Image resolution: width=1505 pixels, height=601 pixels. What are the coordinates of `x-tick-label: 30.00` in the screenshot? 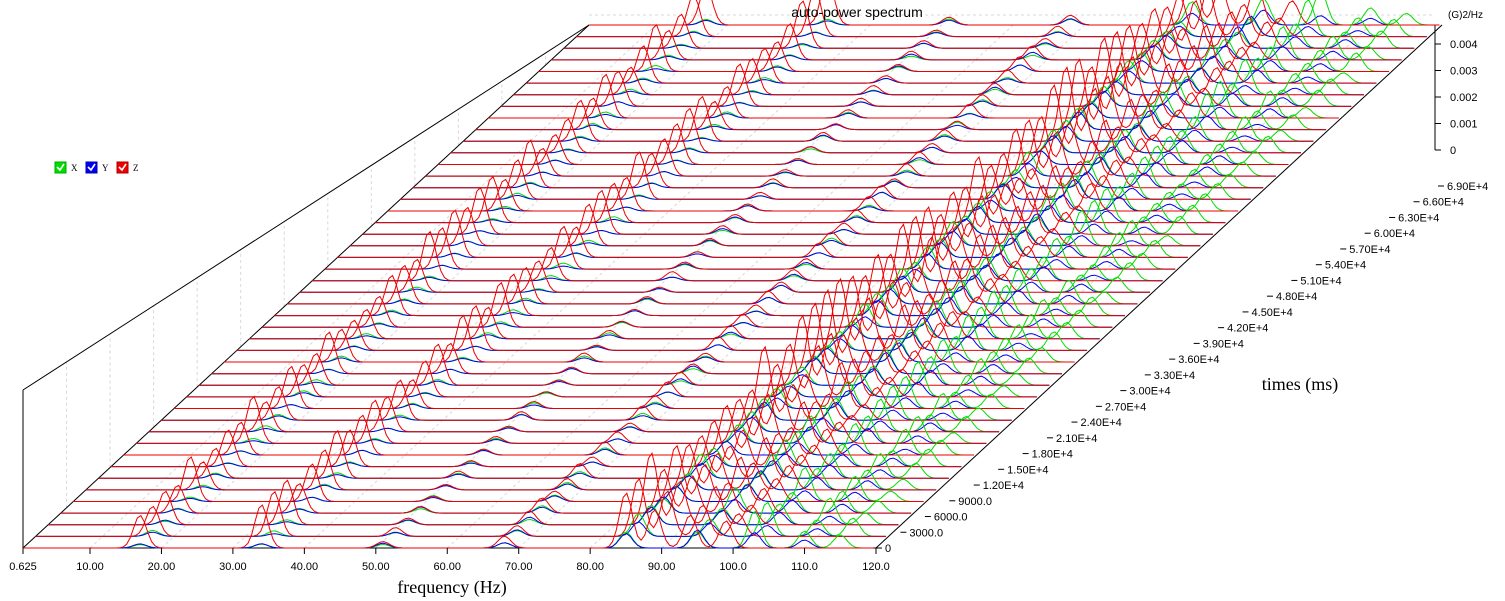 It's located at (233, 567).